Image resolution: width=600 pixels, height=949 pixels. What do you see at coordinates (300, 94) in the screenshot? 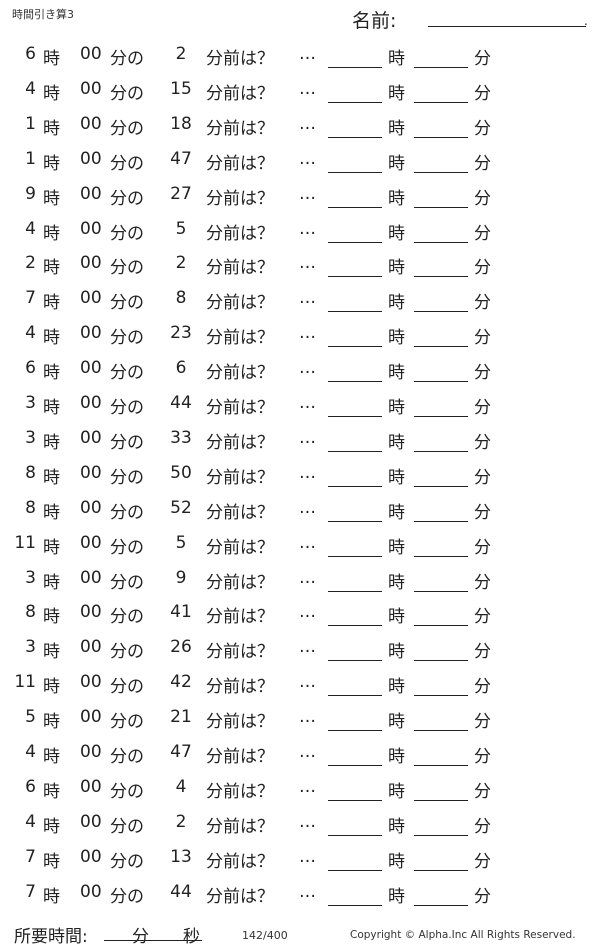
I see `problem-row: 4 時 00 分の 15 分前は？… 時分` at bounding box center [300, 94].